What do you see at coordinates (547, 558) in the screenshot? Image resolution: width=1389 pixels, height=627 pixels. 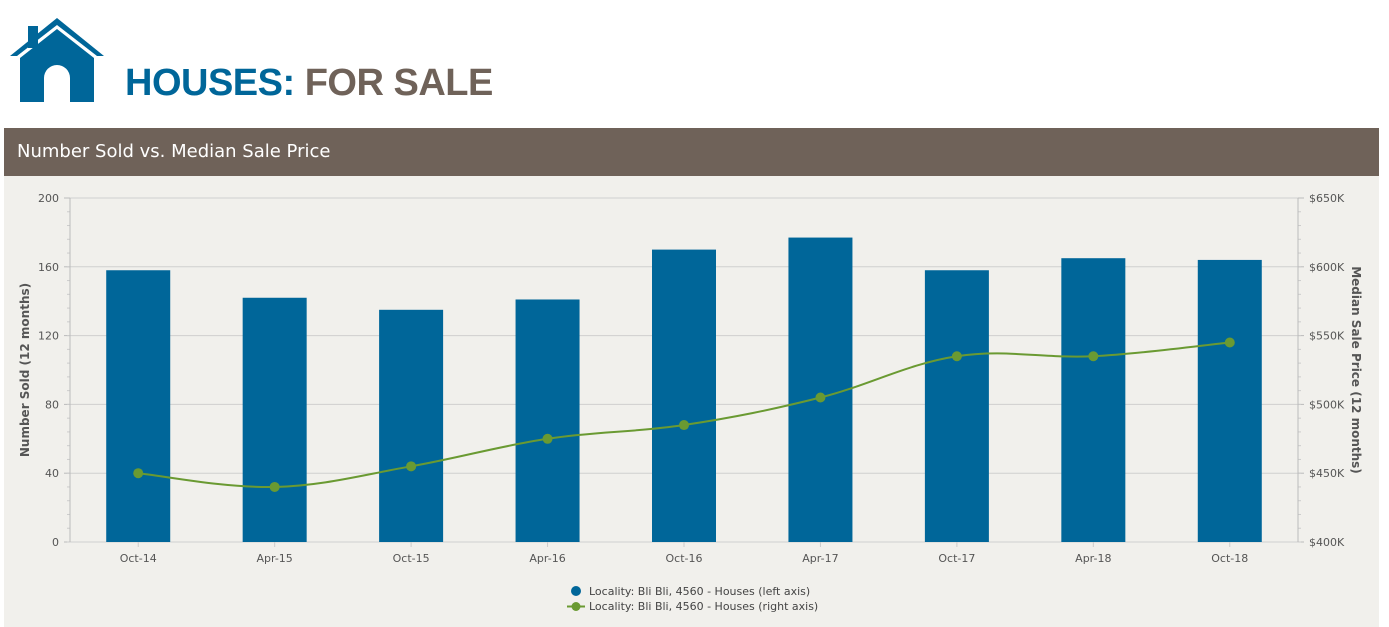 I see `x-tick-label: Apr-16` at bounding box center [547, 558].